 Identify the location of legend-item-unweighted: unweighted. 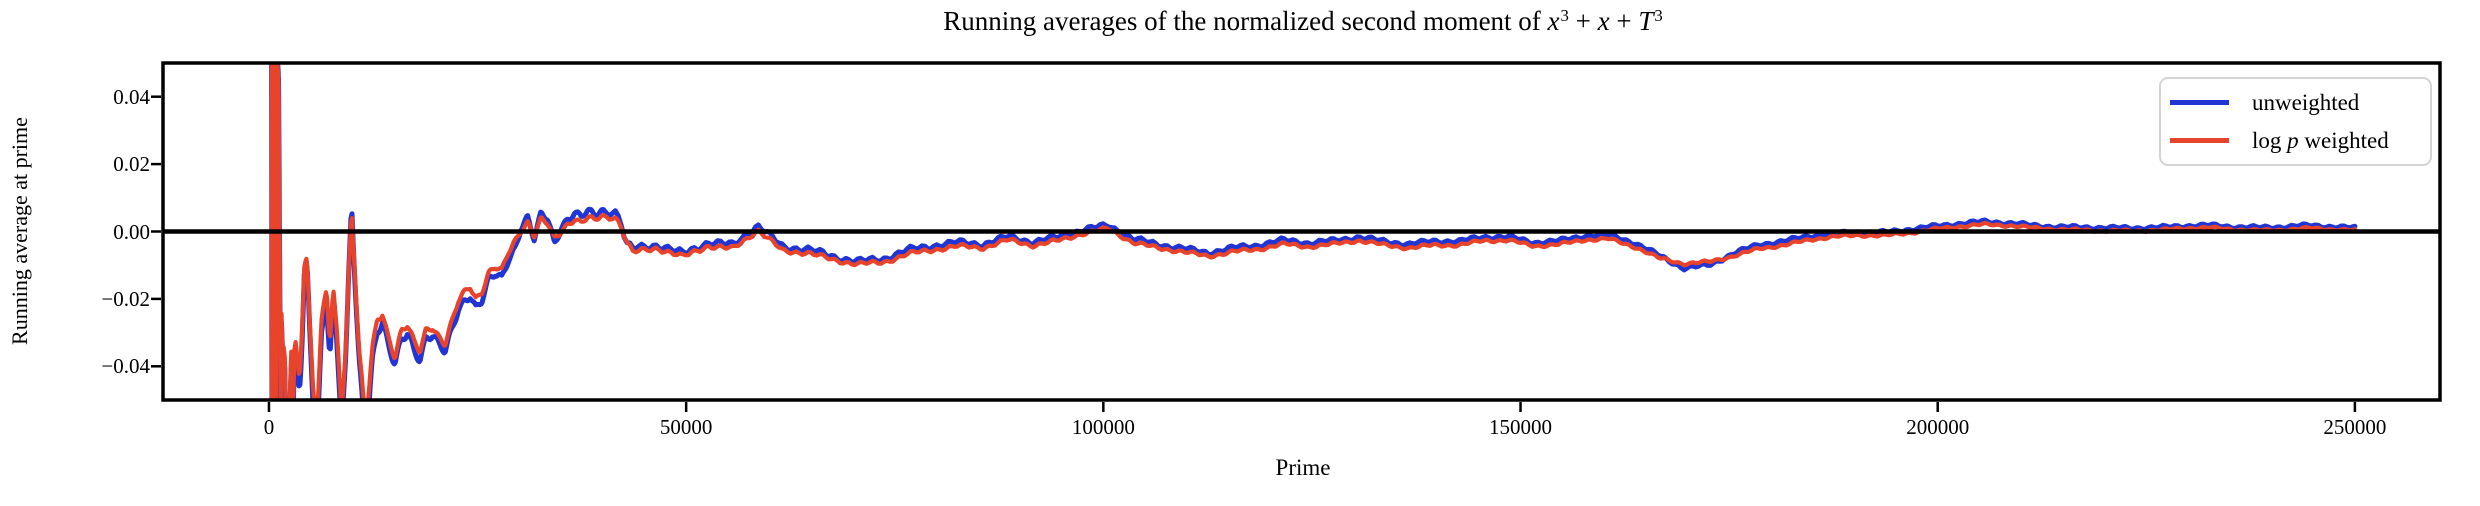
(2300, 103).